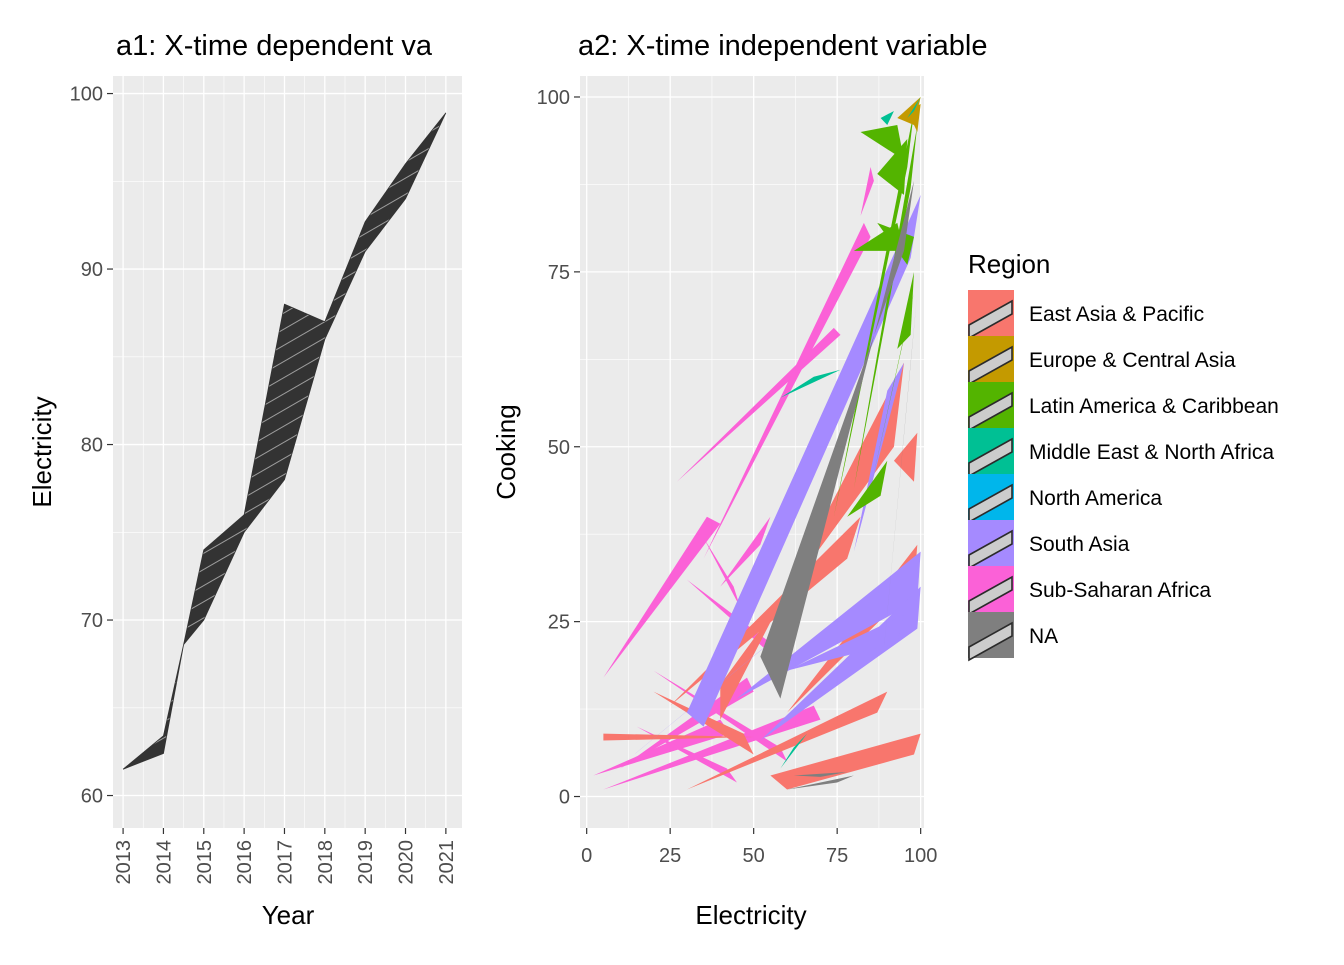  What do you see at coordinates (366, 862) in the screenshot?
I see `a1-x-tick-label: 2019` at bounding box center [366, 862].